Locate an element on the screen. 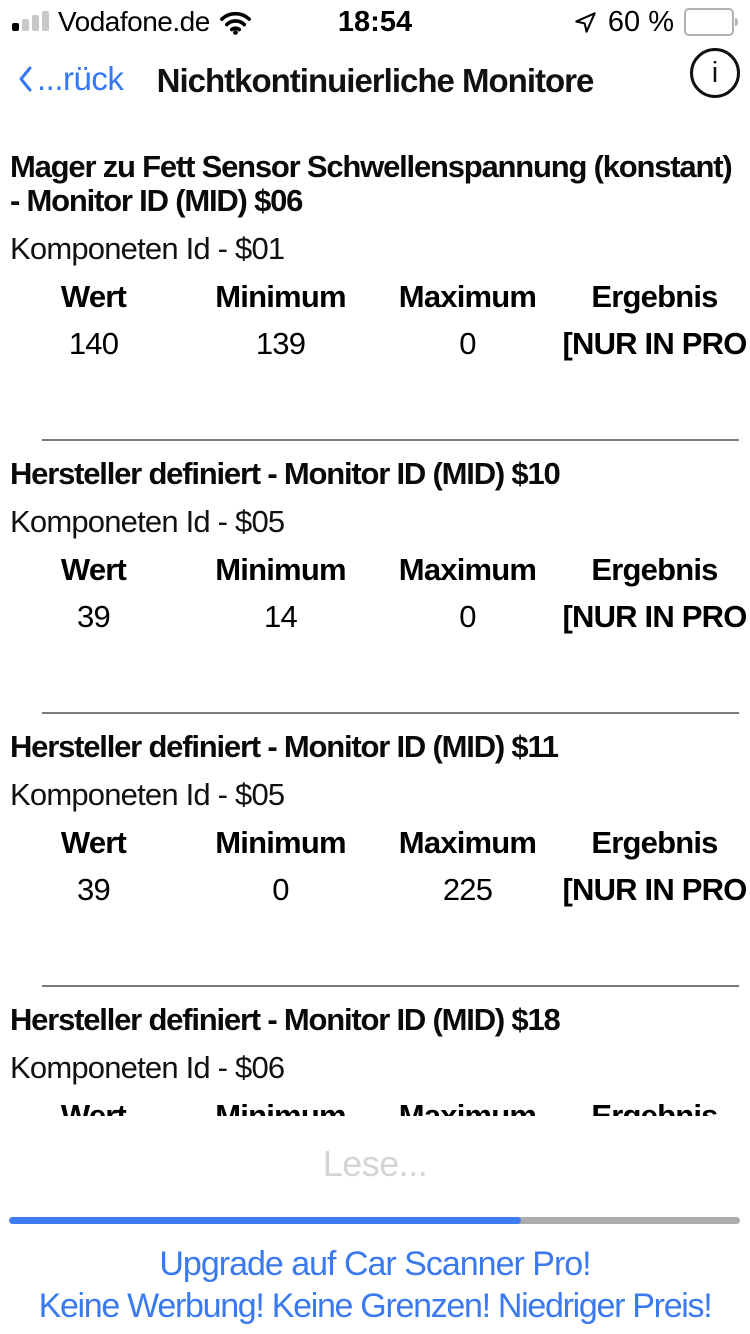  chevron-left-icon is located at coordinates (26, 79).